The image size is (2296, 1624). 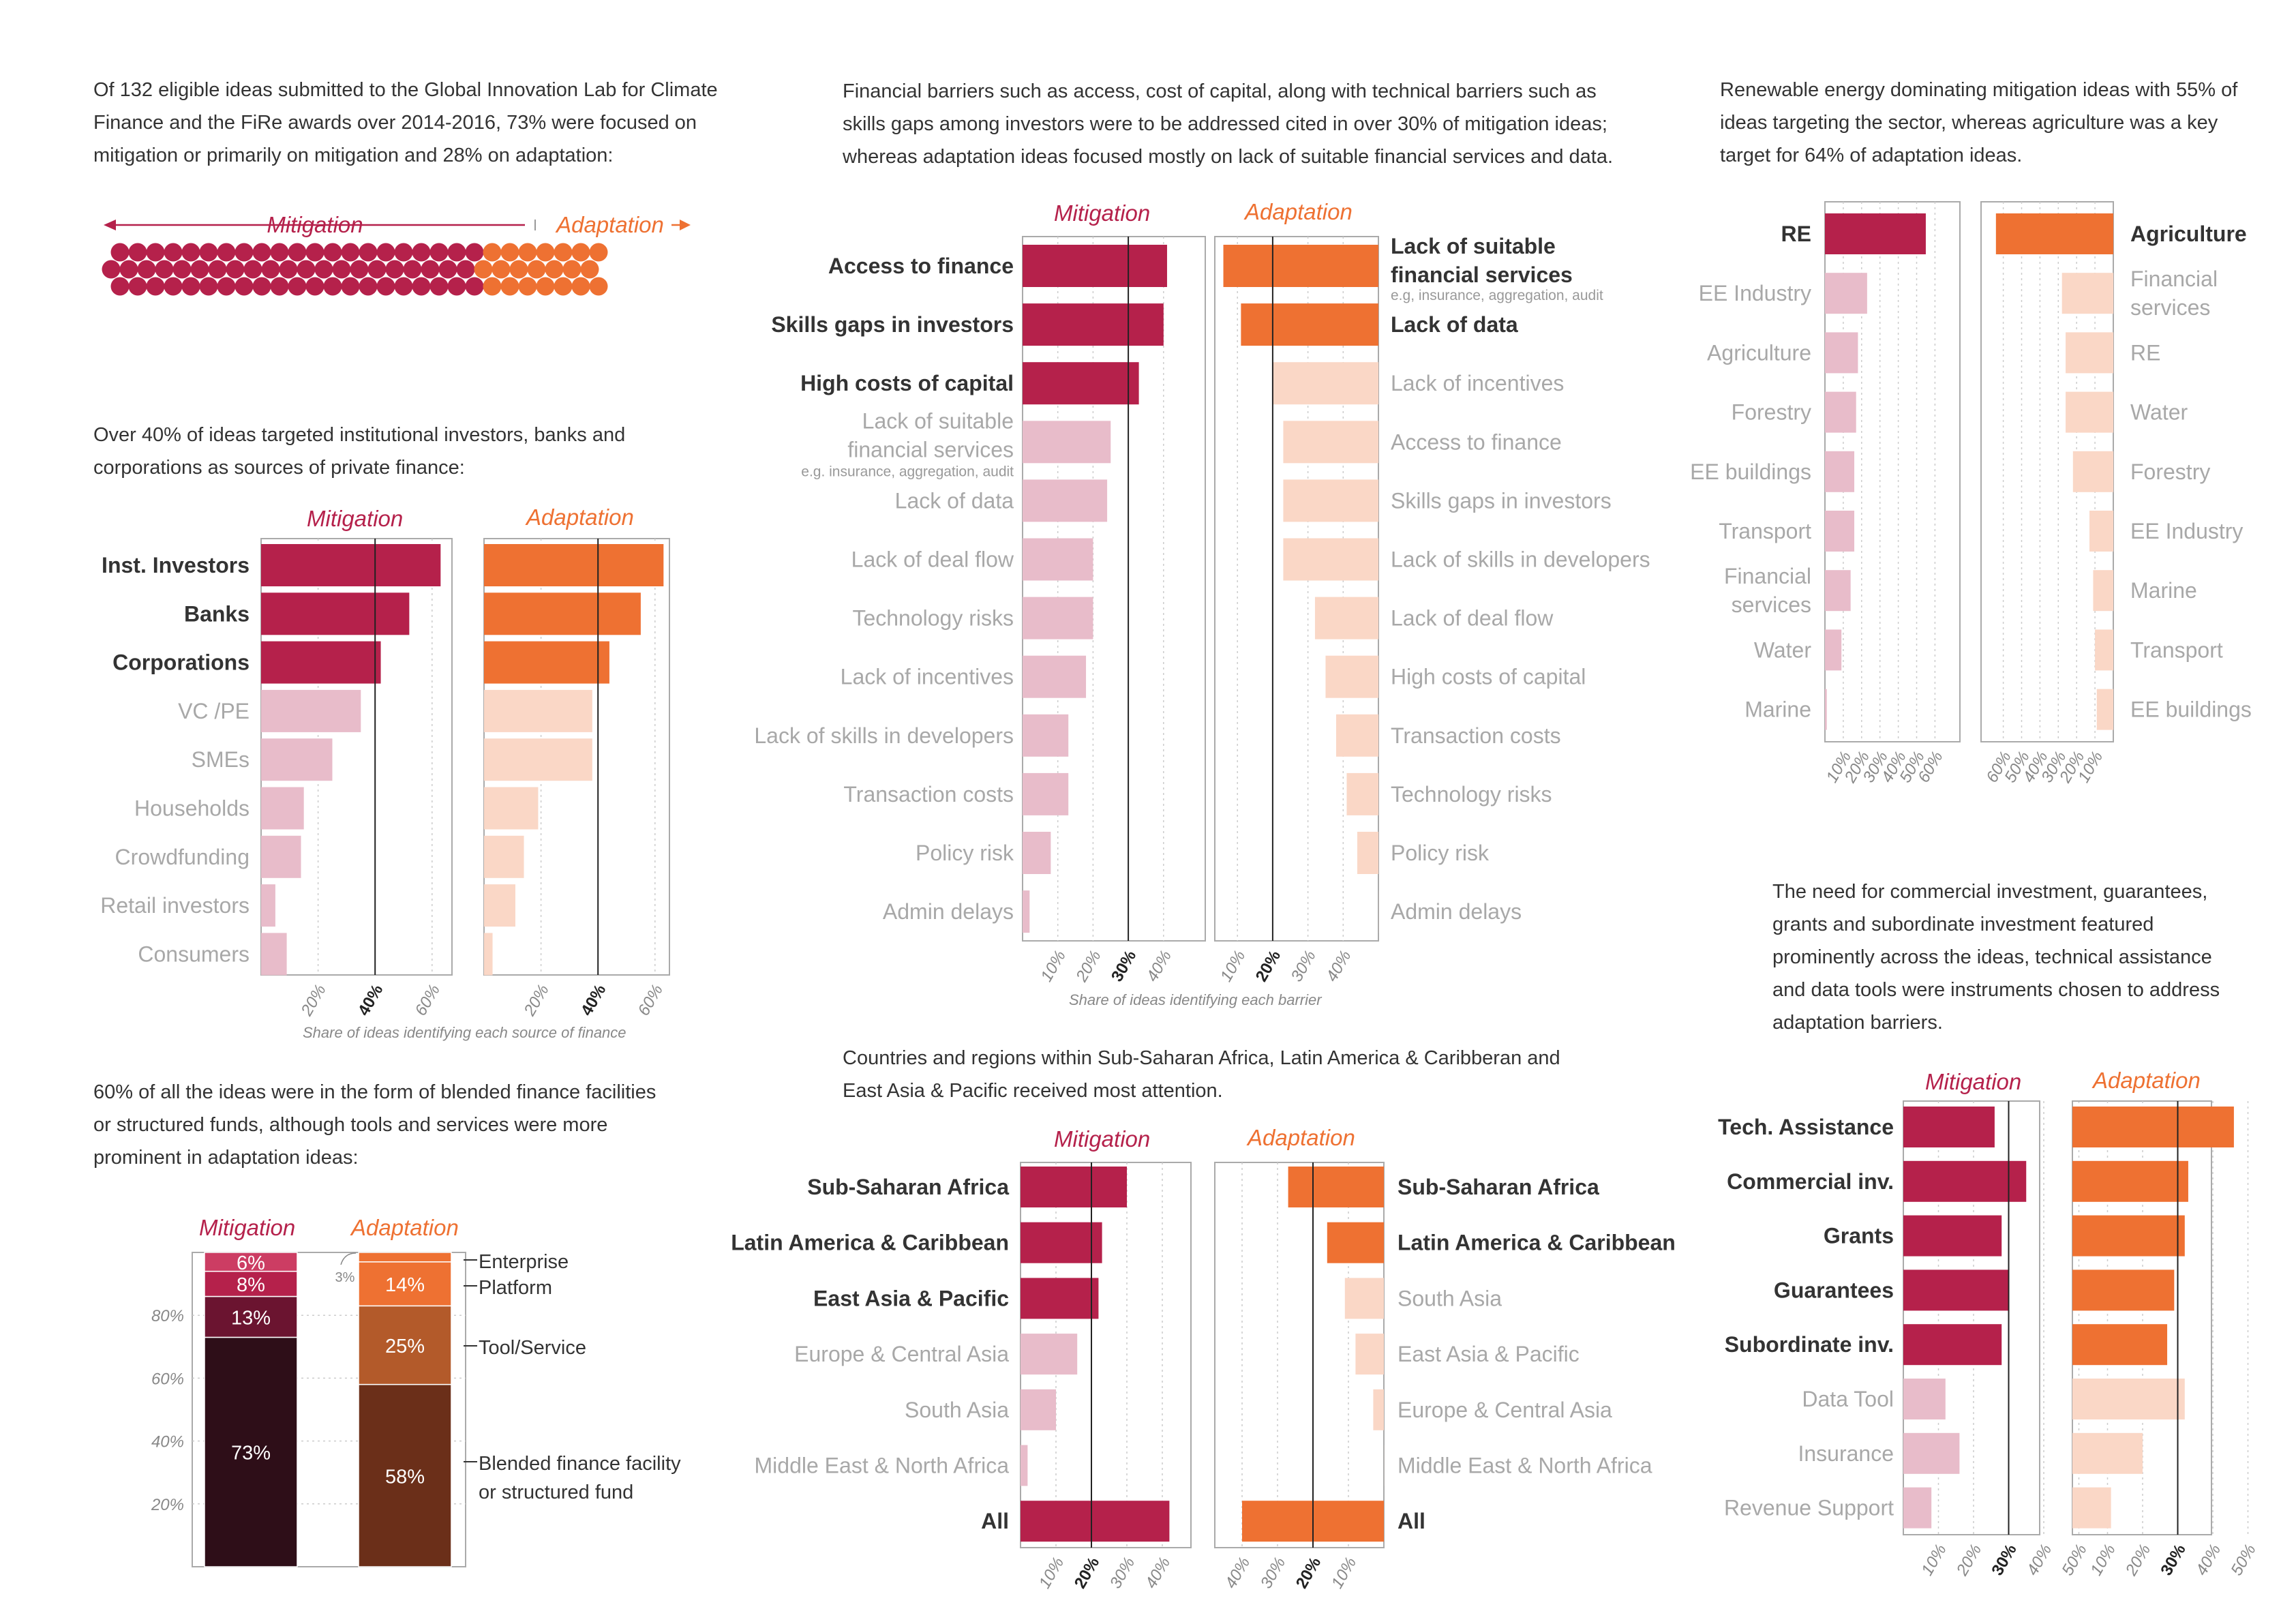 I want to click on sources-label-consumers: Consumers, so click(x=194, y=954).